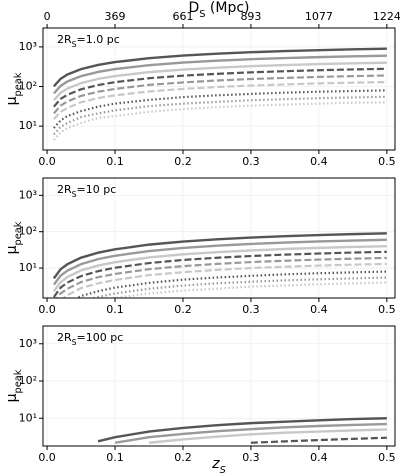 The width and height of the screenshot is (400, 473). Describe the element at coordinates (202, 14) in the screenshot. I see `x2-axis-title-part: S` at that location.